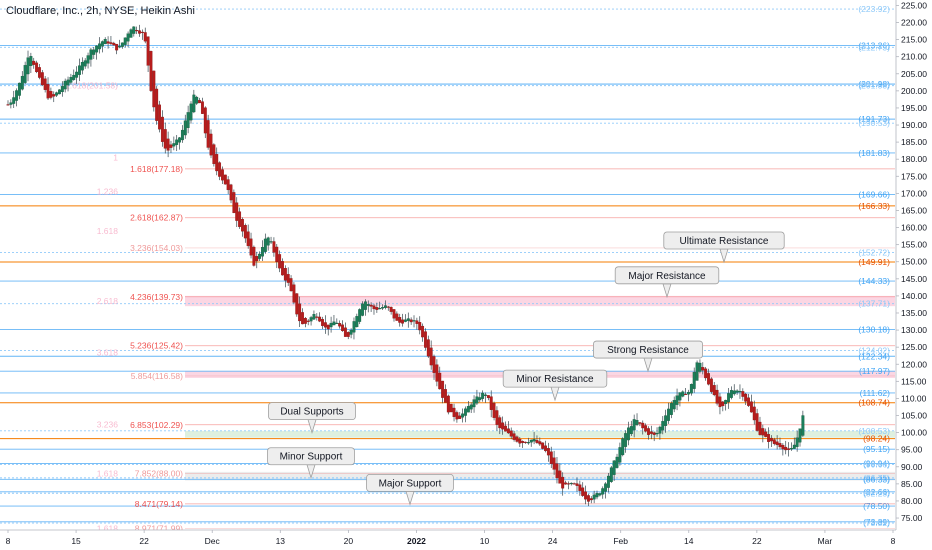 This screenshot has width=932, height=550. I want to click on callout-box, so click(648, 349).